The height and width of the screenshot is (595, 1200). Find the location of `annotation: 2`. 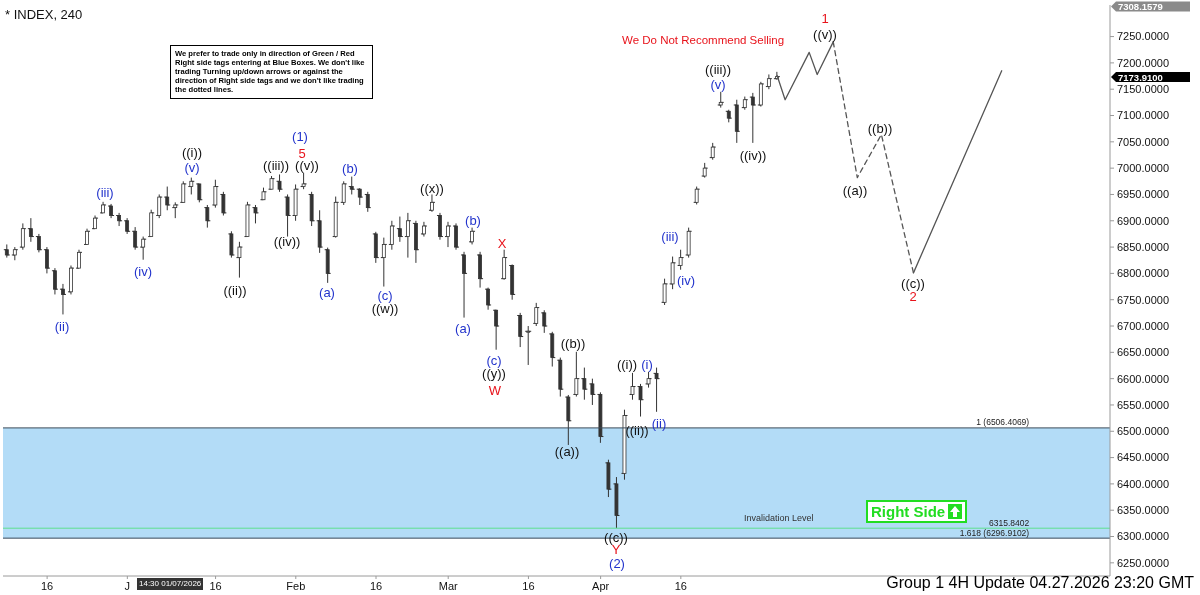

annotation: 2 is located at coordinates (913, 296).